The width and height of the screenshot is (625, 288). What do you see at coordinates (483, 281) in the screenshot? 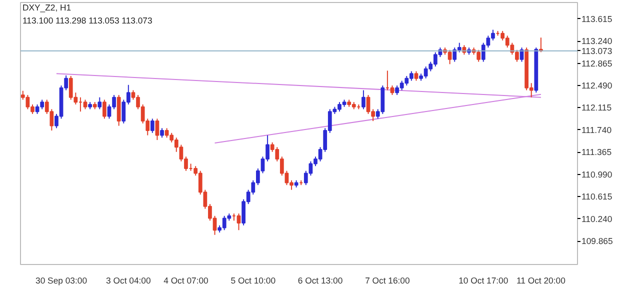
I see `x-tick-label: 10 Oct 17:00` at bounding box center [483, 281].